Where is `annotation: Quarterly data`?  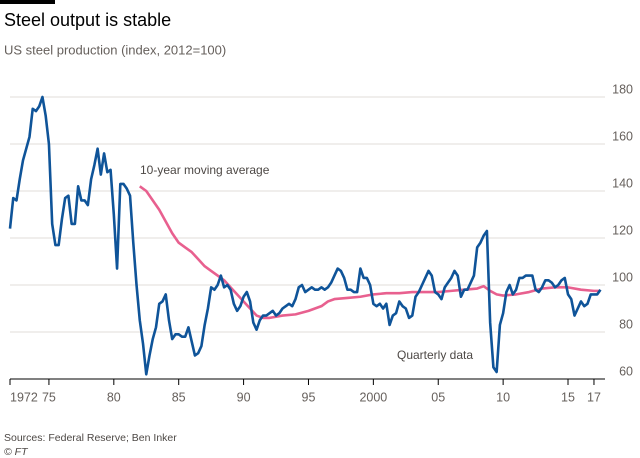
annotation: Quarterly data is located at coordinates (435, 355).